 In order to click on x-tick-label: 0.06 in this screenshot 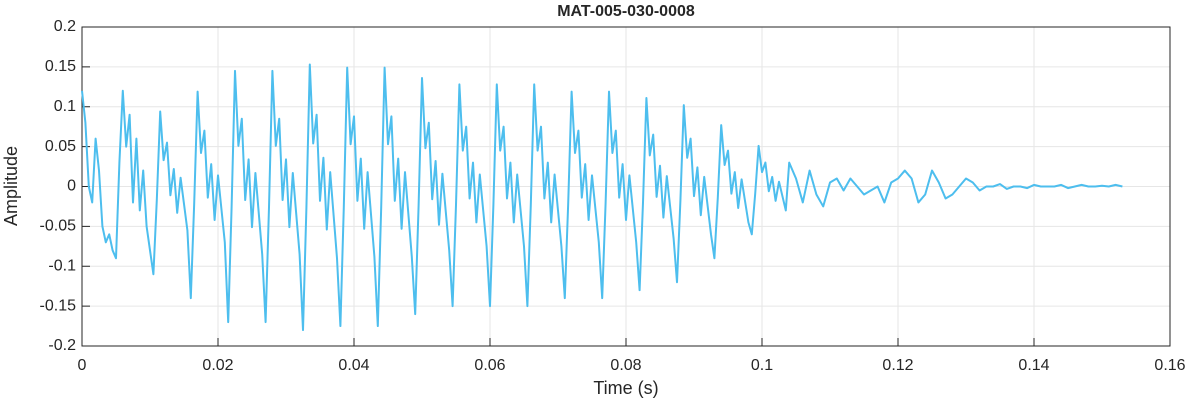, I will do `click(489, 365)`.